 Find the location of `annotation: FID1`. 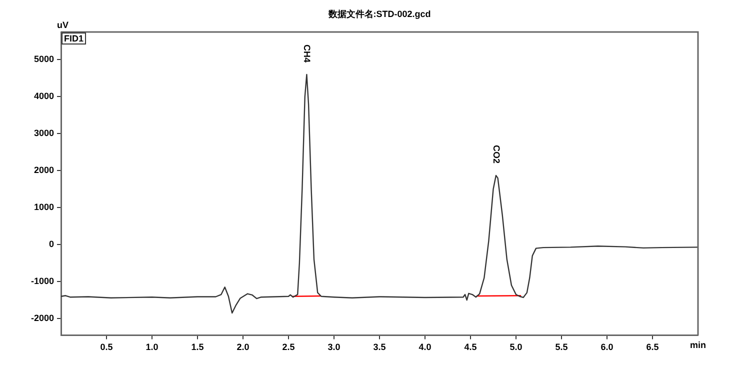

annotation: FID1 is located at coordinates (74, 38).